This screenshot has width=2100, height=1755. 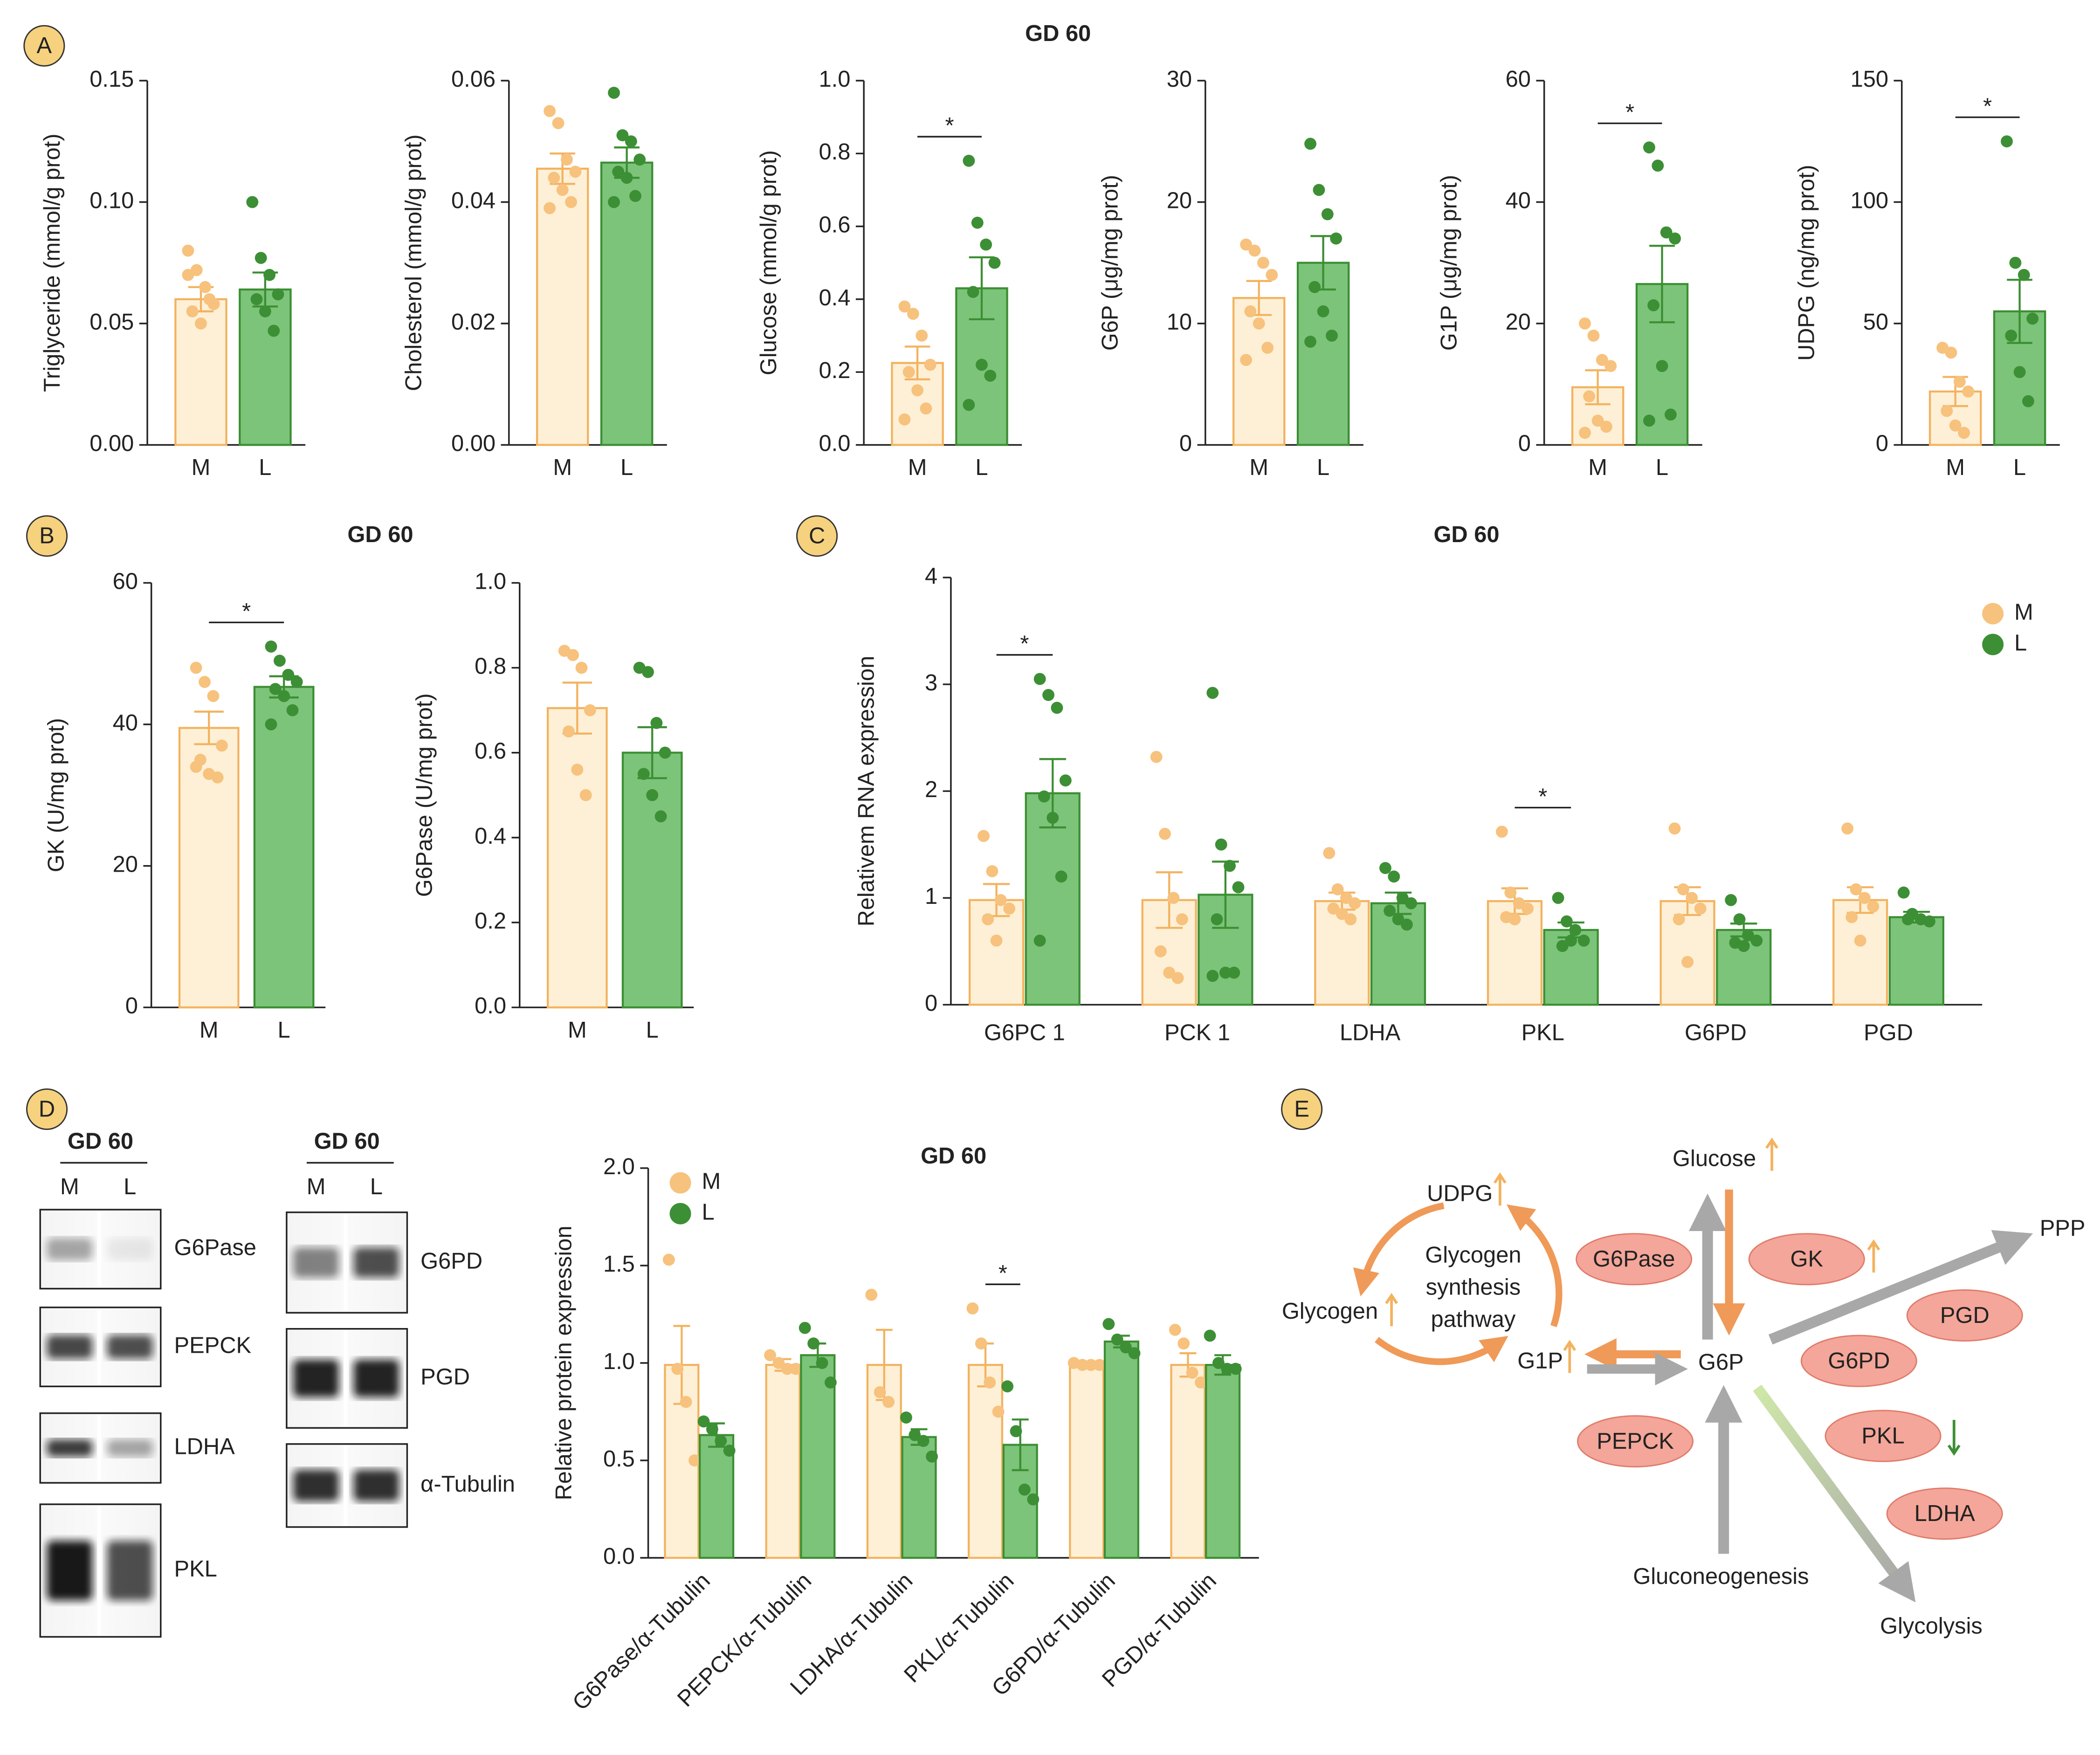 What do you see at coordinates (316, 1186) in the screenshot?
I see `lane-label: M` at bounding box center [316, 1186].